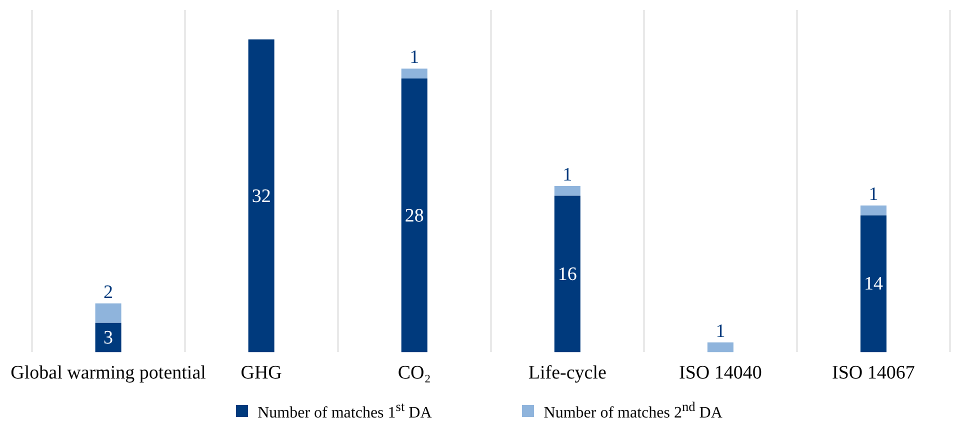  I want to click on x-tick-label: GHG, so click(261, 373).